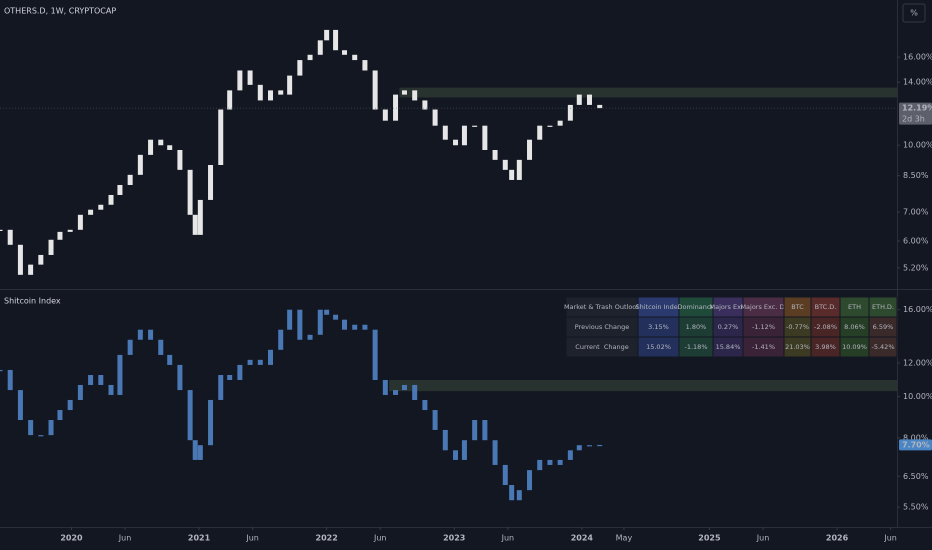 The height and width of the screenshot is (550, 932). Describe the element at coordinates (917, 362) in the screenshot. I see `y-tick-label: 12.00%` at that location.